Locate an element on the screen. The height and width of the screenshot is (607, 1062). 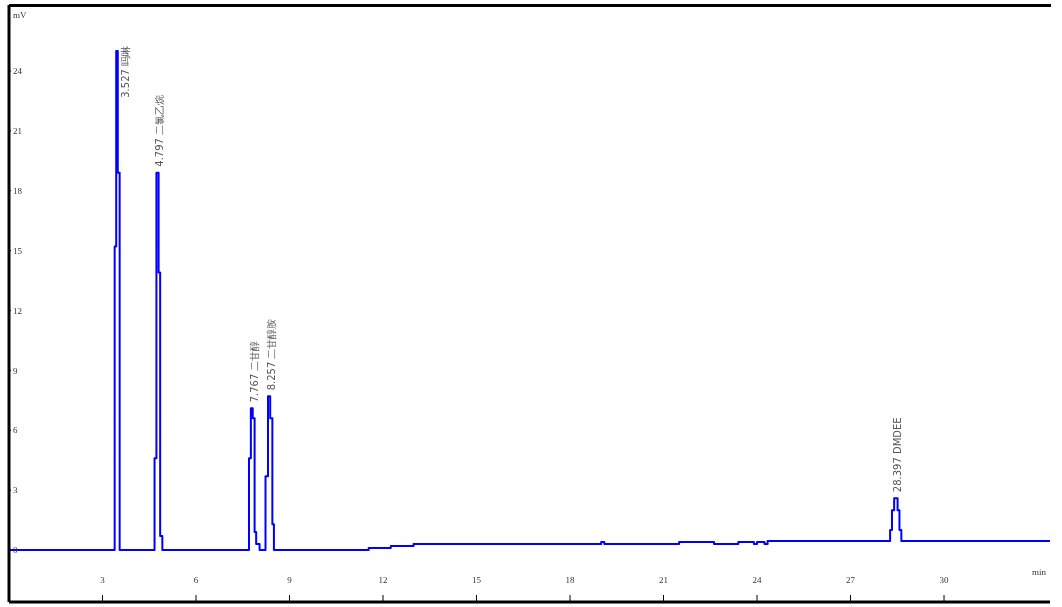
y-tick-label: 18 is located at coordinates (18, 190).